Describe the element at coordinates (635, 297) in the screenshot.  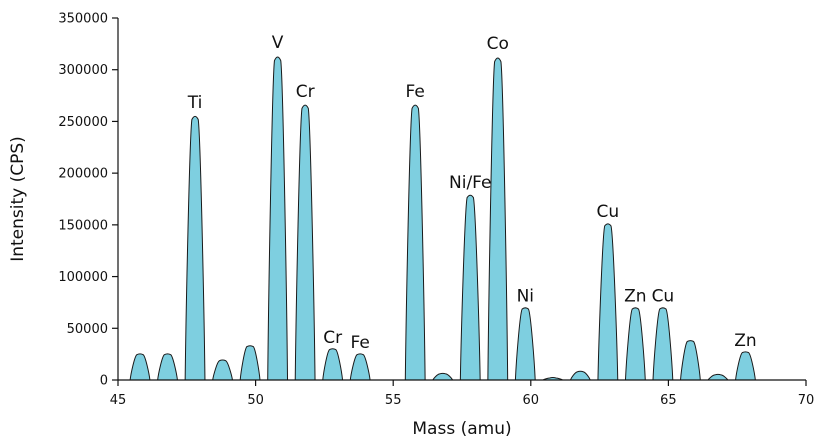
I see `peak-label-17: Zn` at that location.